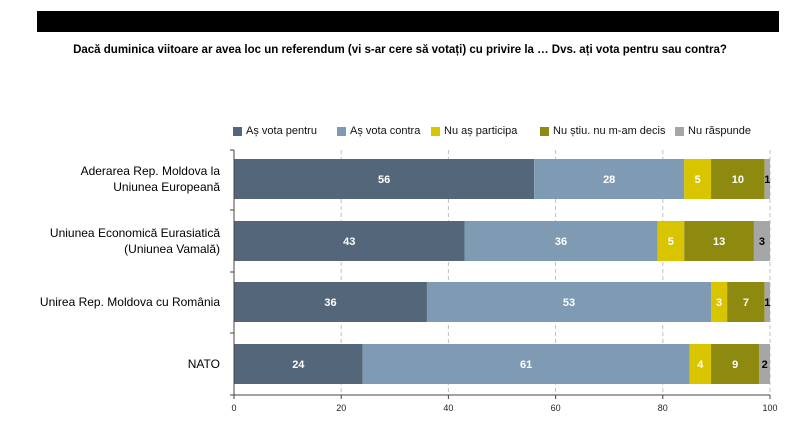  I want to click on legend-label: Aș vota contra, so click(385, 131).